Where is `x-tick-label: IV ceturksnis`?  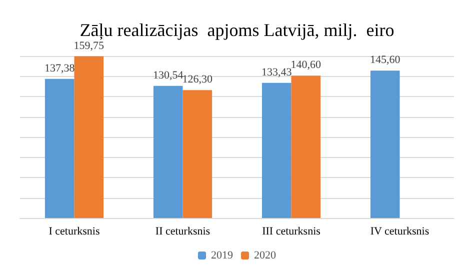 x-tick-label: IV ceturksnis is located at coordinates (400, 232).